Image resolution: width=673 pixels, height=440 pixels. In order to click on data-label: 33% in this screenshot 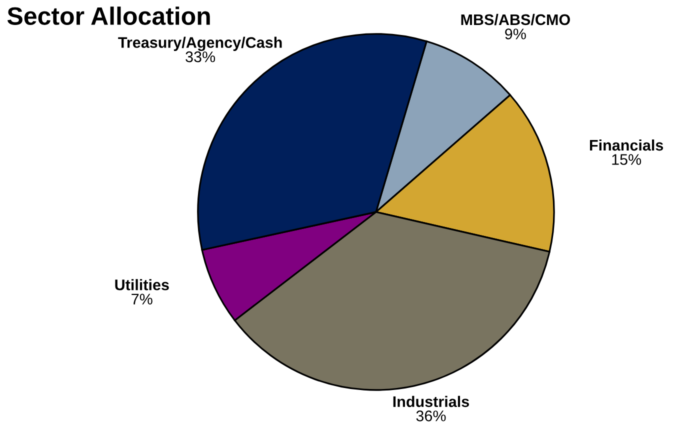, I will do `click(201, 56)`.